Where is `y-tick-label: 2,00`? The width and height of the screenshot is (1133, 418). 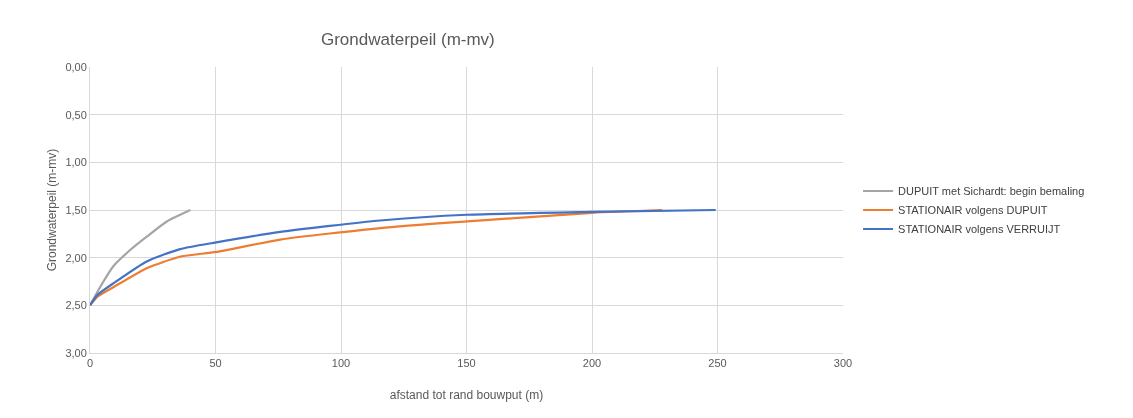
y-tick-label: 2,00 is located at coordinates (76, 257).